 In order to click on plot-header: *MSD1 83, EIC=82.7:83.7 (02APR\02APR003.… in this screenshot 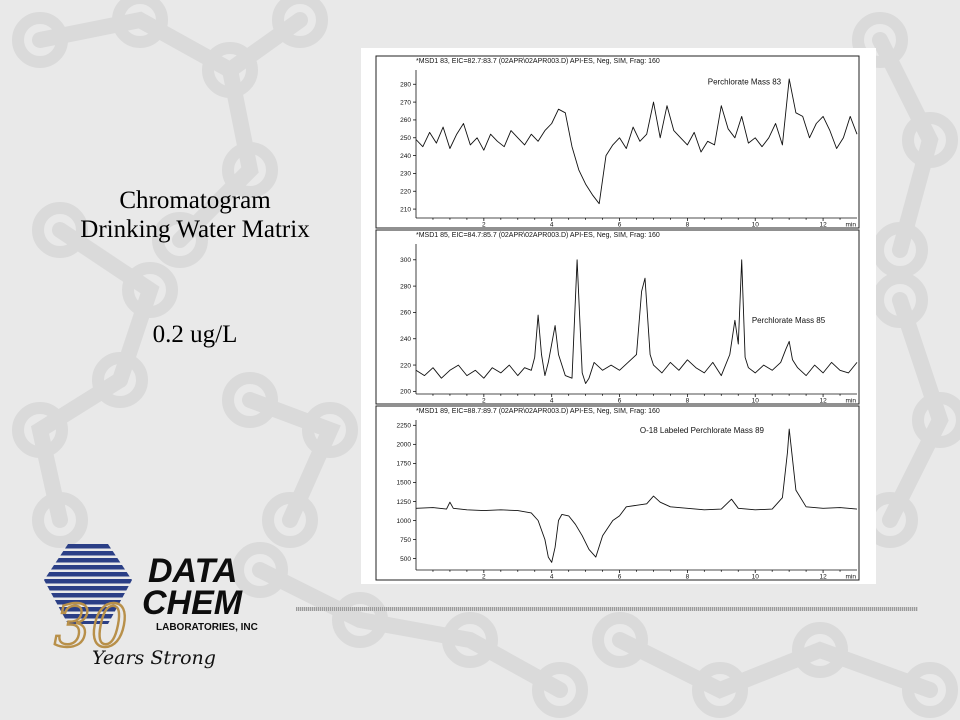, I will do `click(538, 61)`.